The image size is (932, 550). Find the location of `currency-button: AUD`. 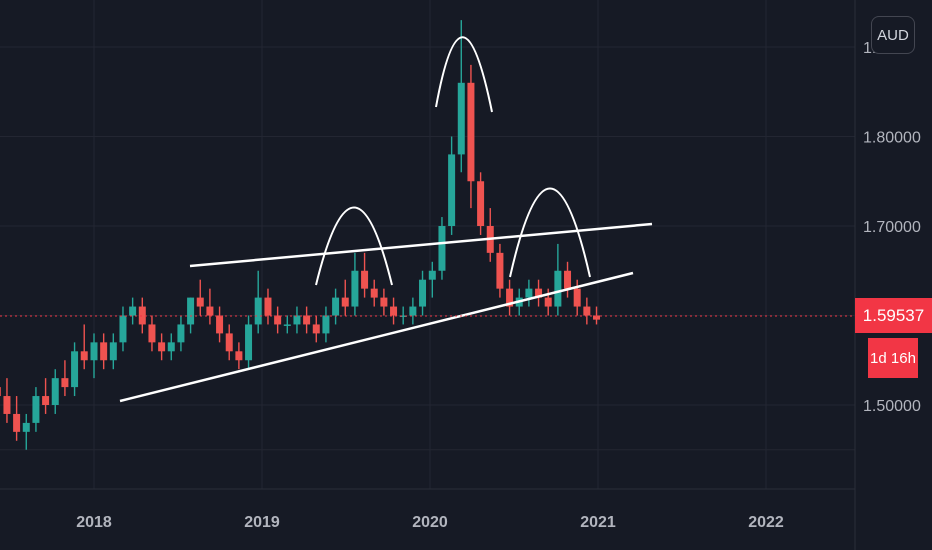

currency-button: AUD is located at coordinates (893, 35).